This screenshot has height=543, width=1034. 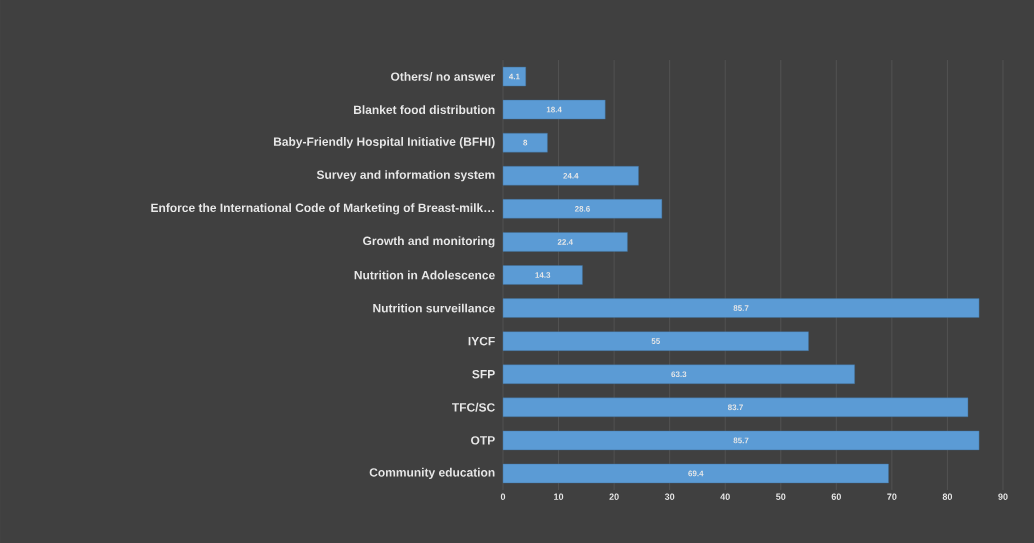 I want to click on x-tick-label: 0, so click(x=503, y=496).